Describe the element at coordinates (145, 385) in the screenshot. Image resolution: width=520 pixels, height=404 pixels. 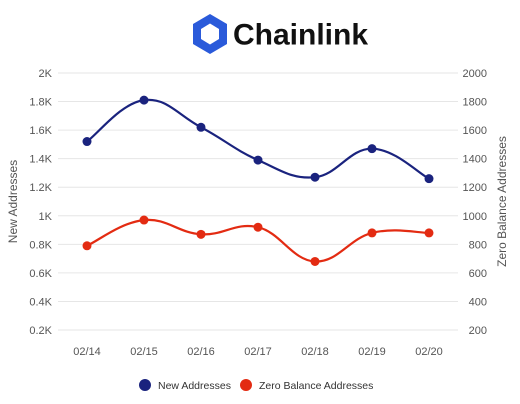
I see `legend-marker-new-addresses` at that location.